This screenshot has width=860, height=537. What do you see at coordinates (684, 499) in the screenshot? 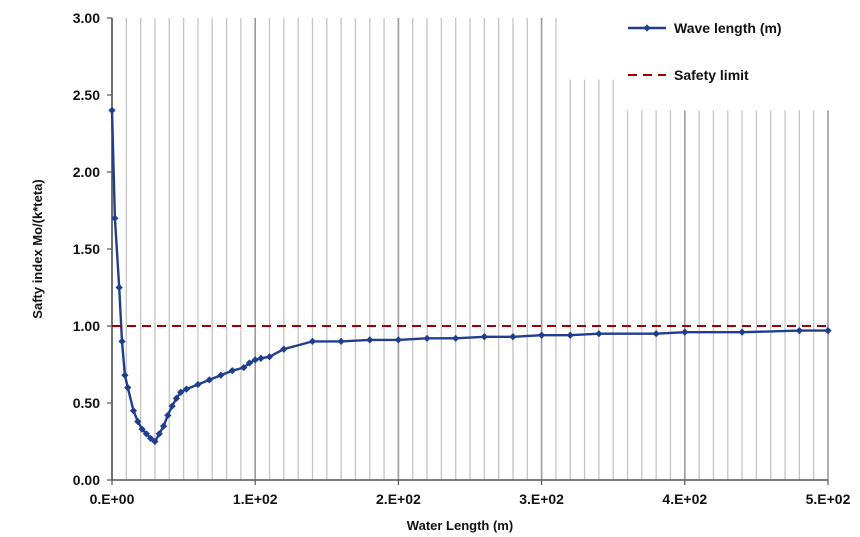
I see `x-tick-label: 4.E+02` at bounding box center [684, 499].